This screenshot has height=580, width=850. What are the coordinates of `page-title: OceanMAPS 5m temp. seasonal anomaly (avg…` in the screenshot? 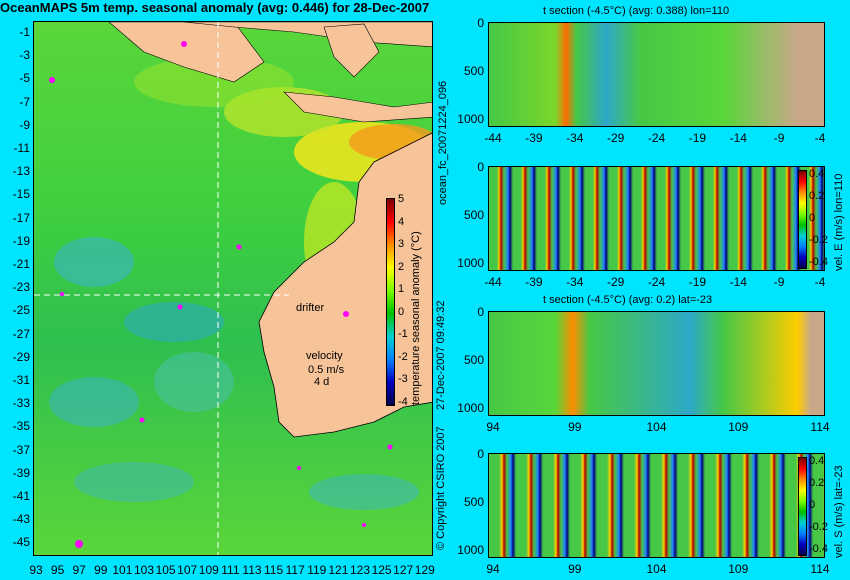 It's located at (215, 7).